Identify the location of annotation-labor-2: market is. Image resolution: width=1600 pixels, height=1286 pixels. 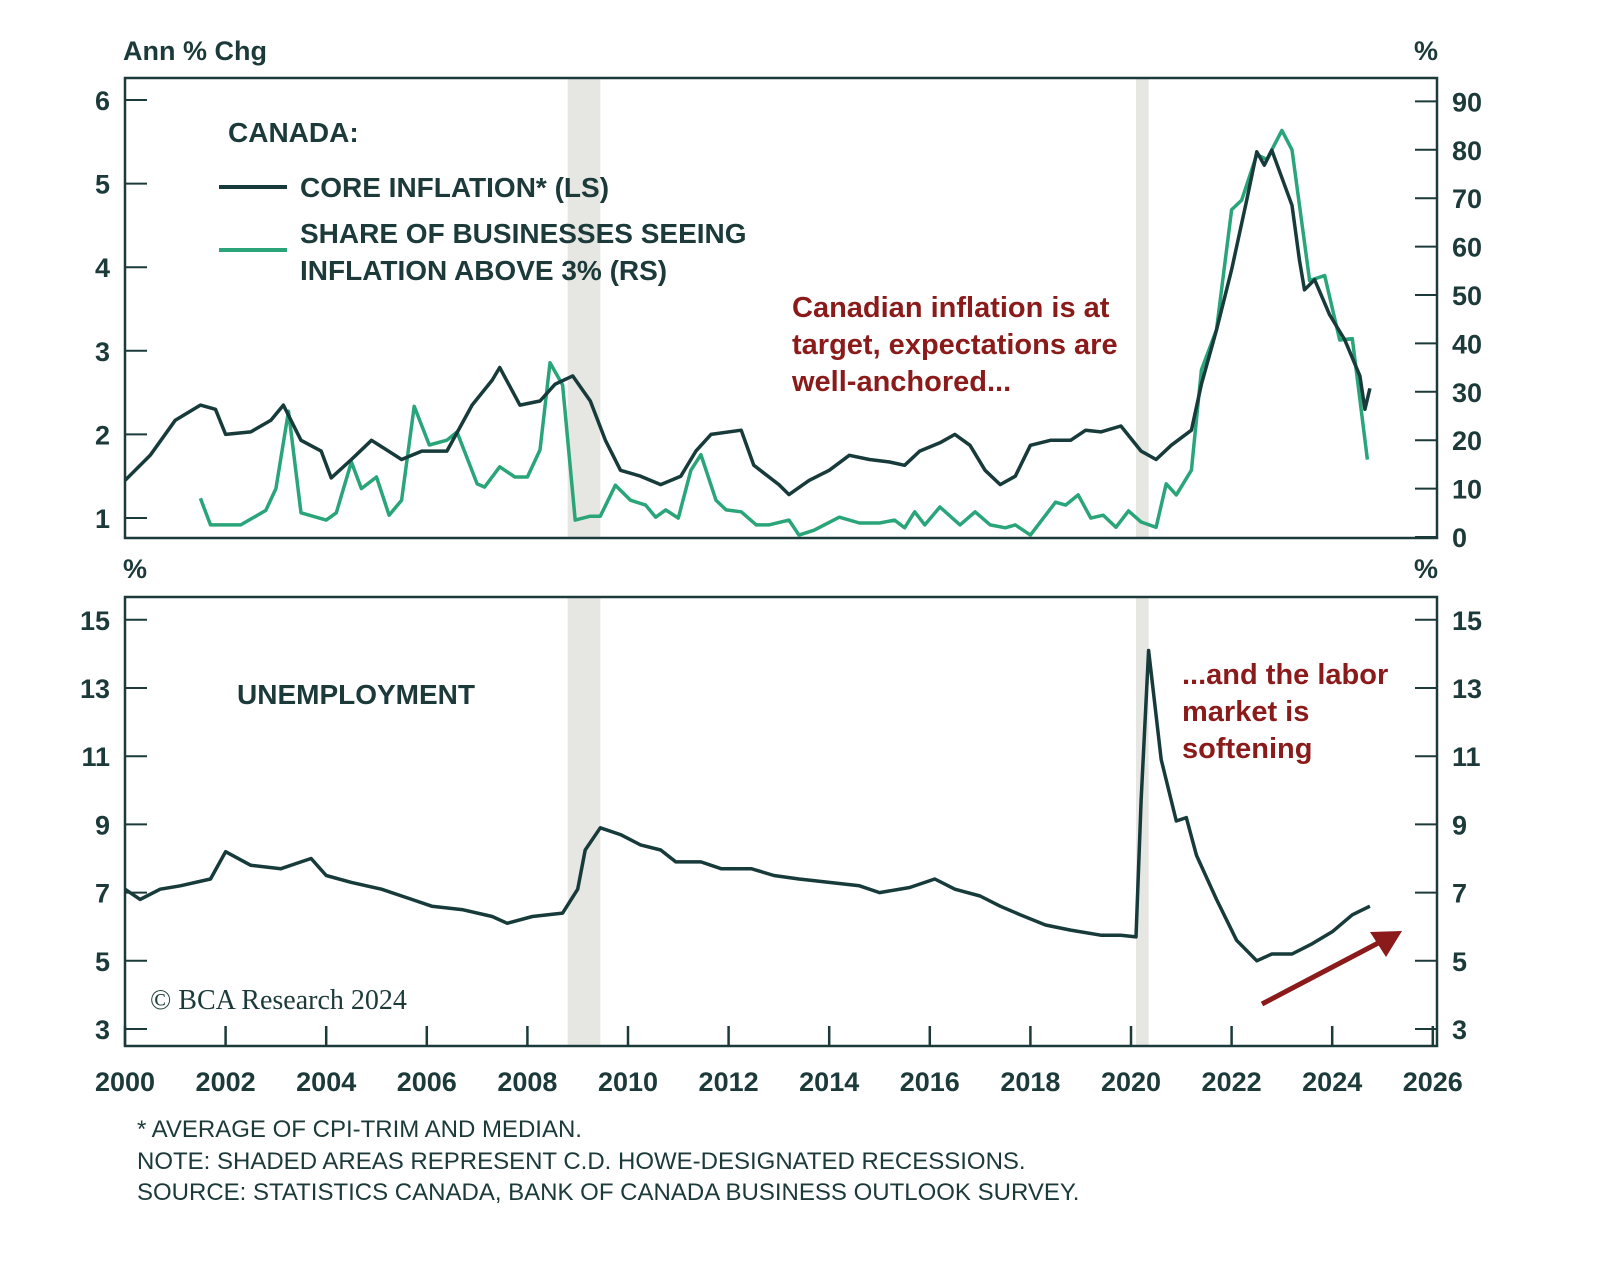
(1245, 712).